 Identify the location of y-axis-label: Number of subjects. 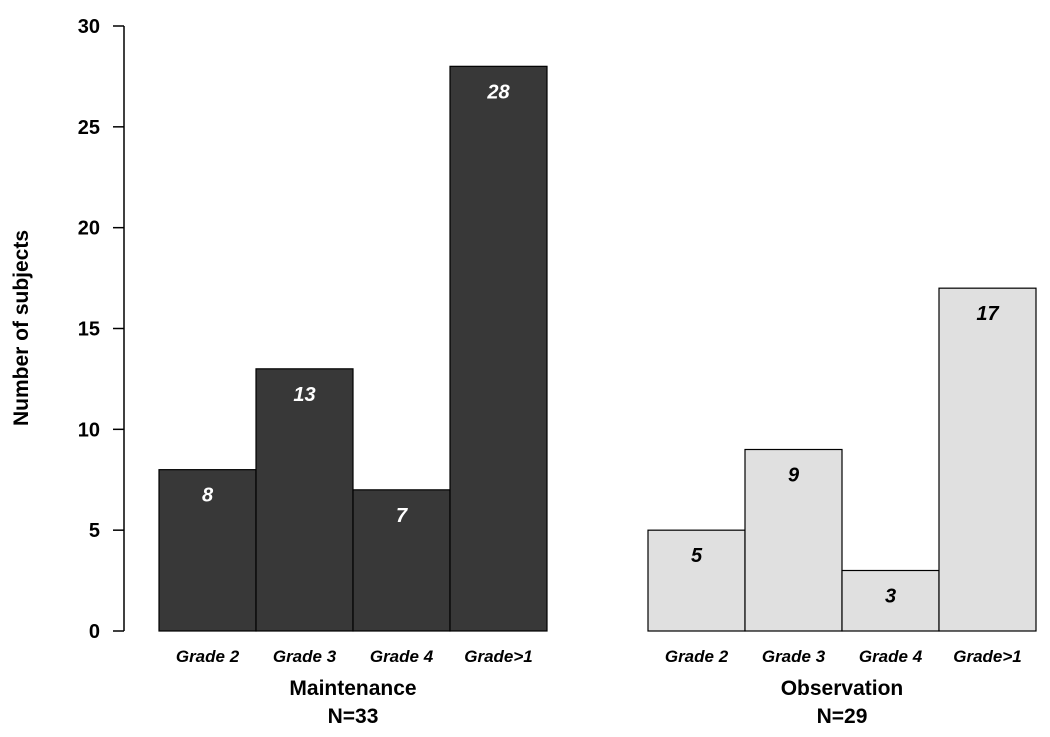
(21, 328).